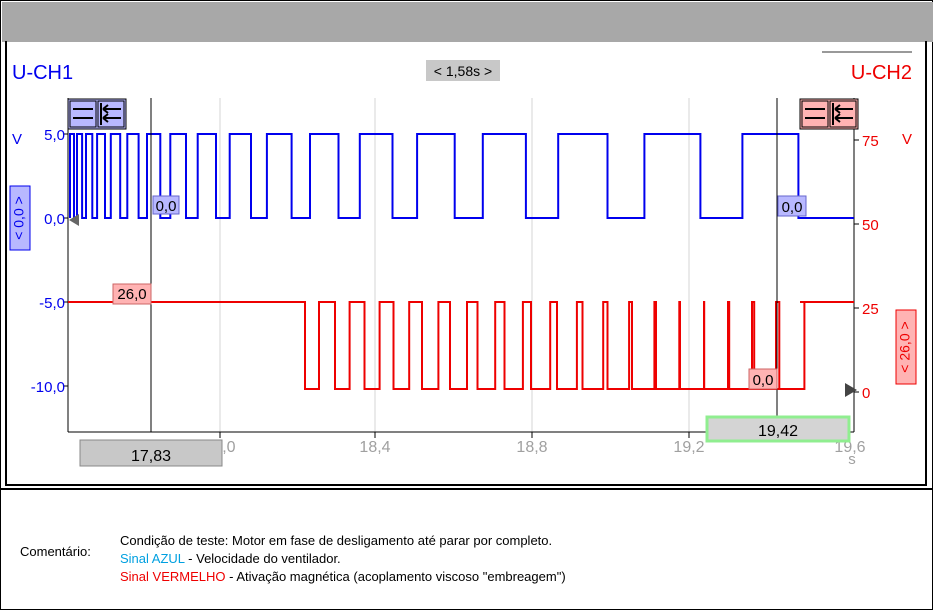 The height and width of the screenshot is (612, 935). What do you see at coordinates (17, 139) in the screenshot?
I see `ch1-unit: V` at bounding box center [17, 139].